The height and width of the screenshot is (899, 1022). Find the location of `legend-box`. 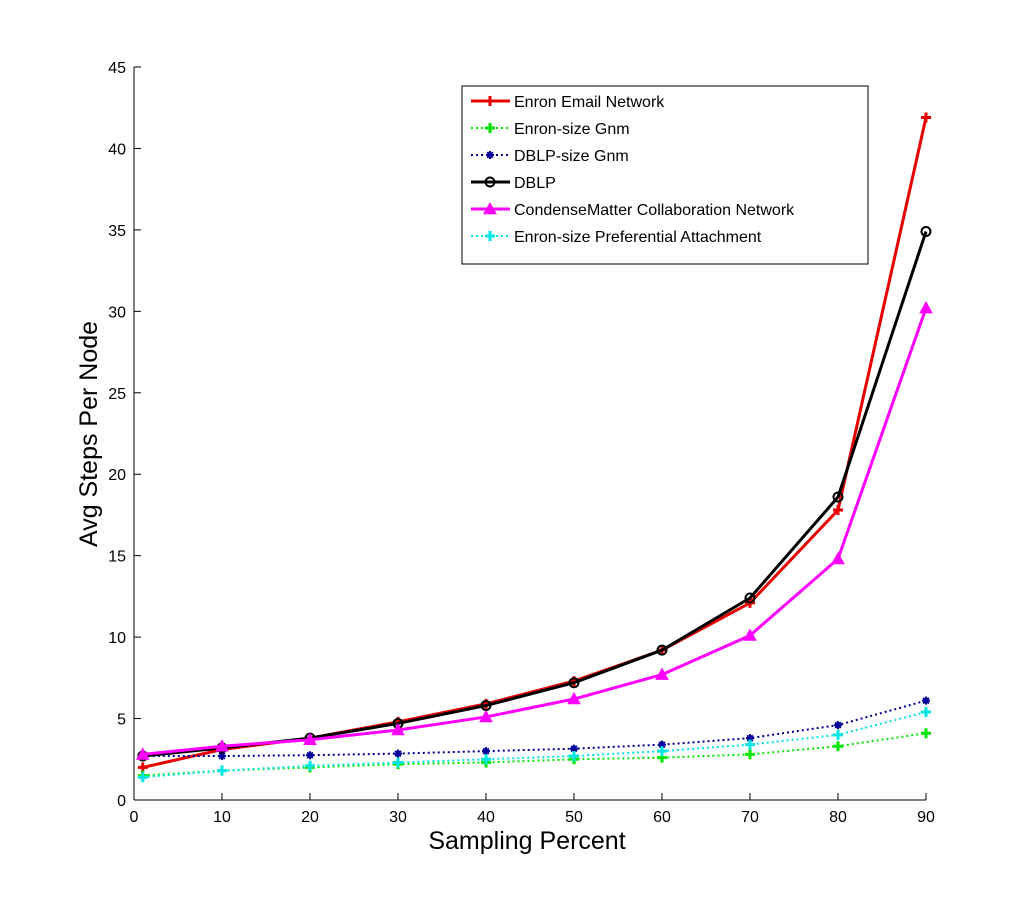

legend-box is located at coordinates (665, 175).